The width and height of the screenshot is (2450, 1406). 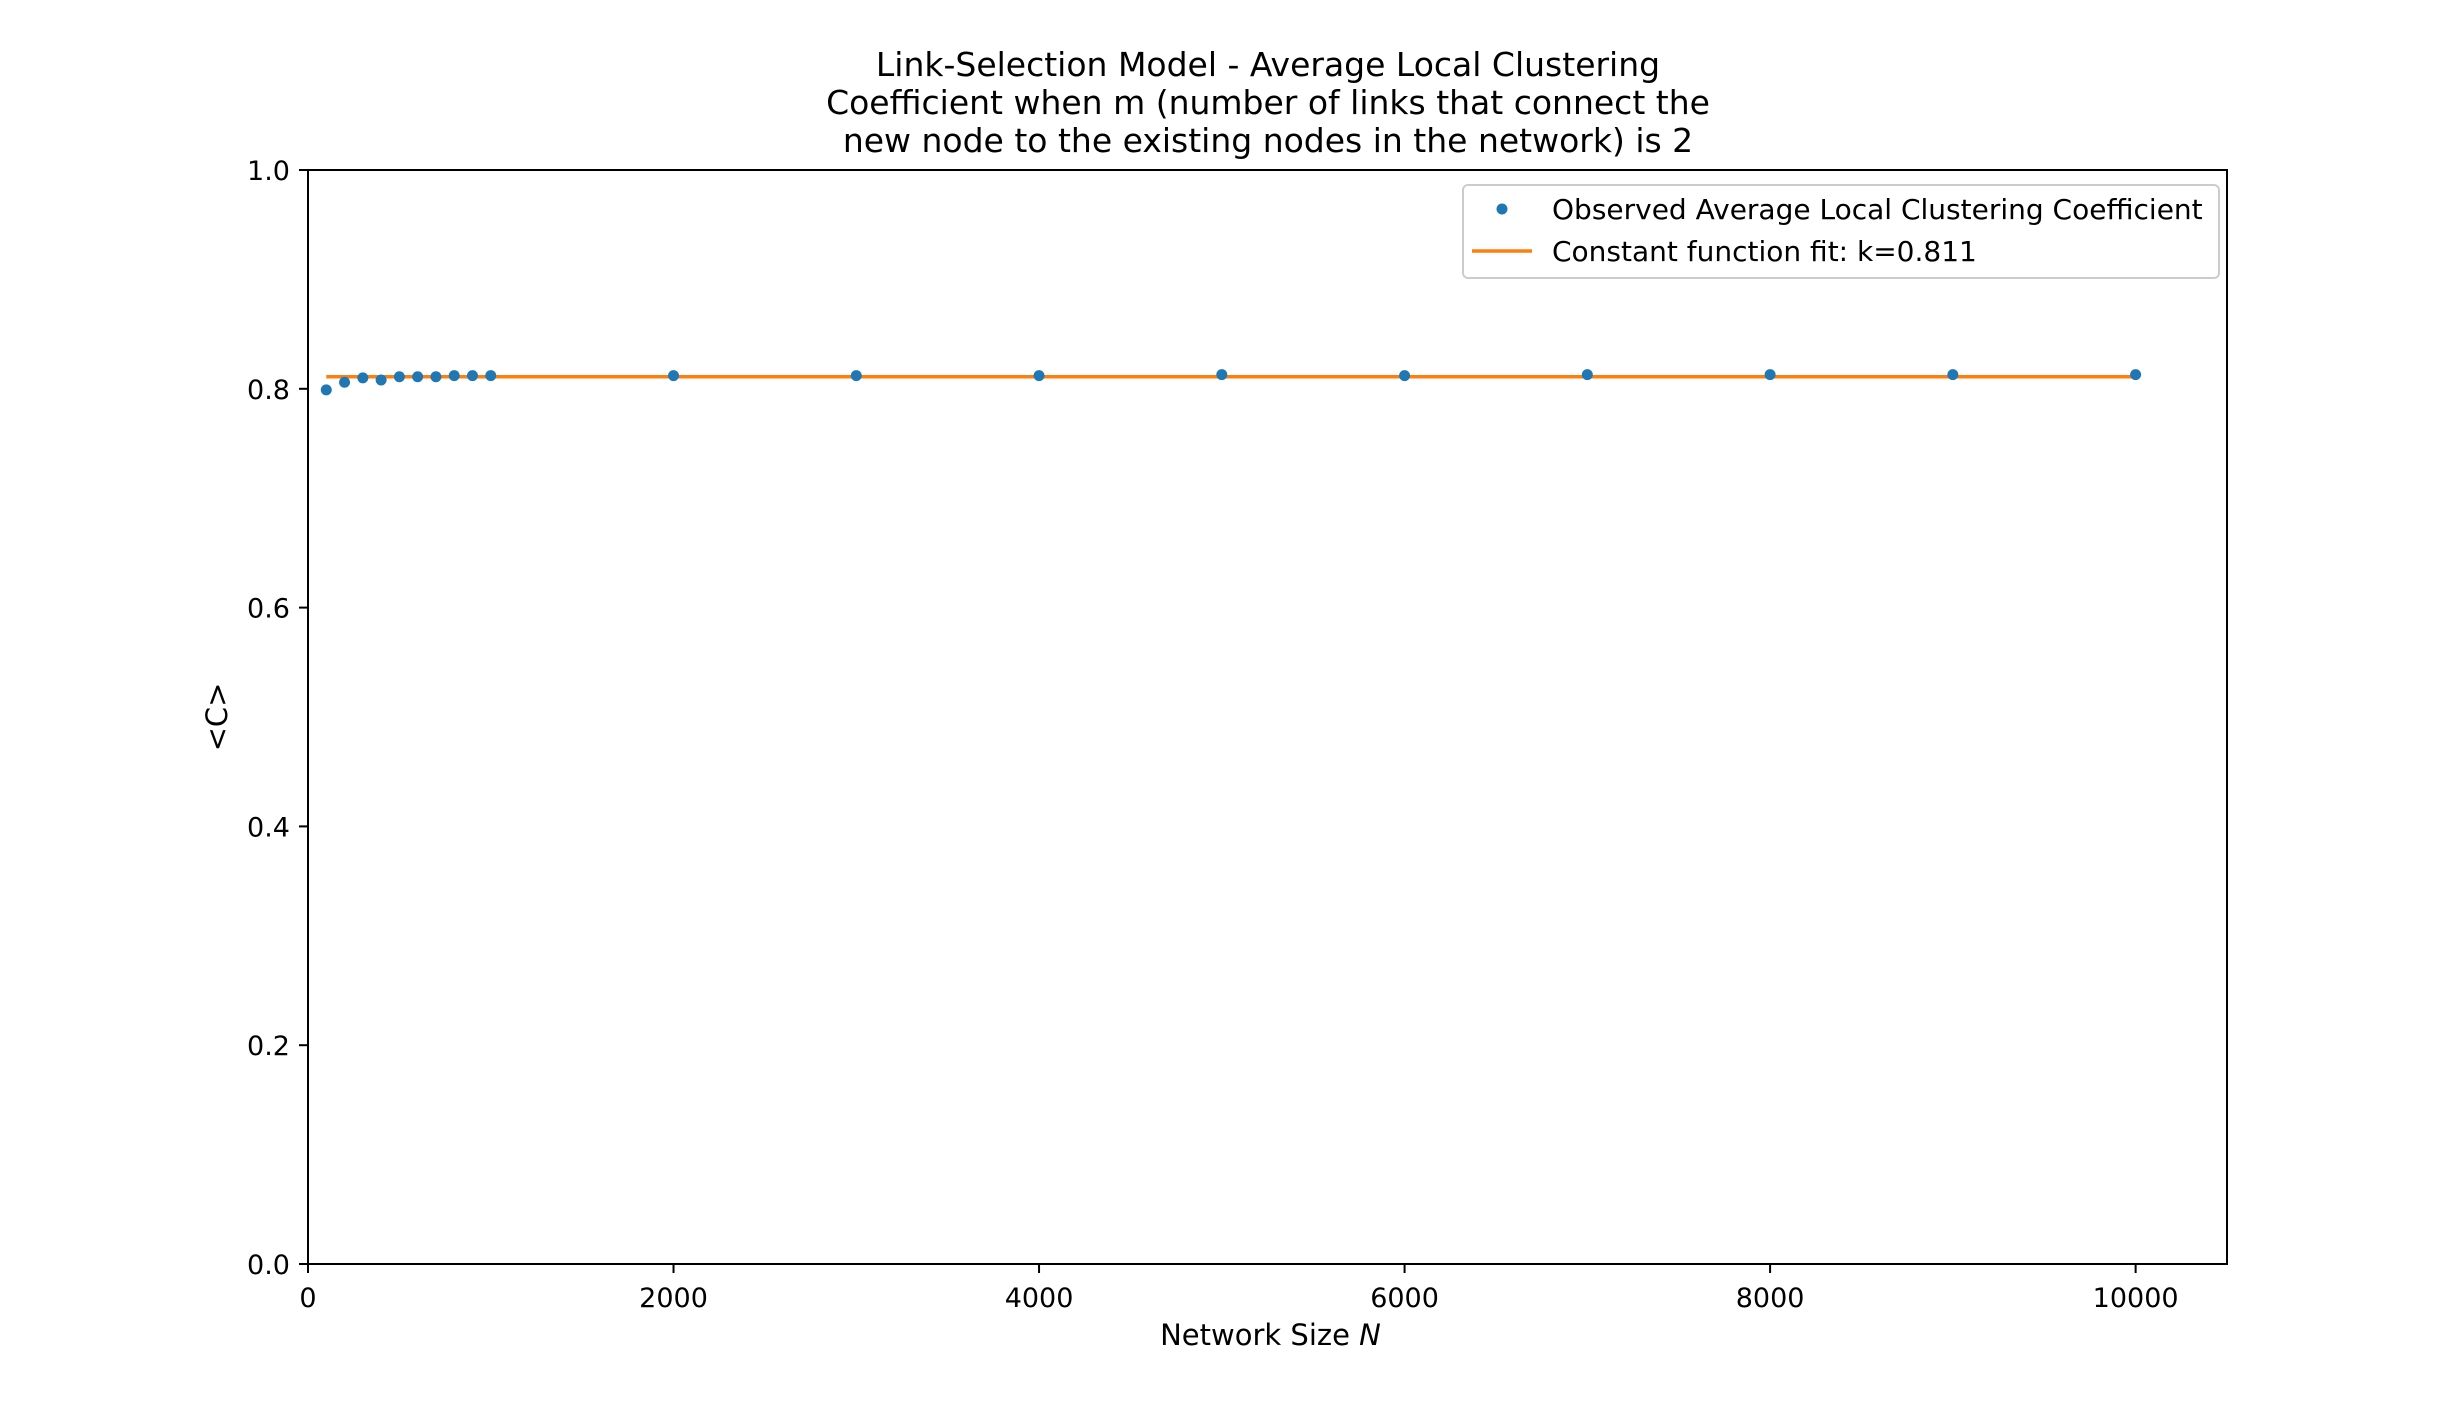 I want to click on legend-box, so click(x=1841, y=231).